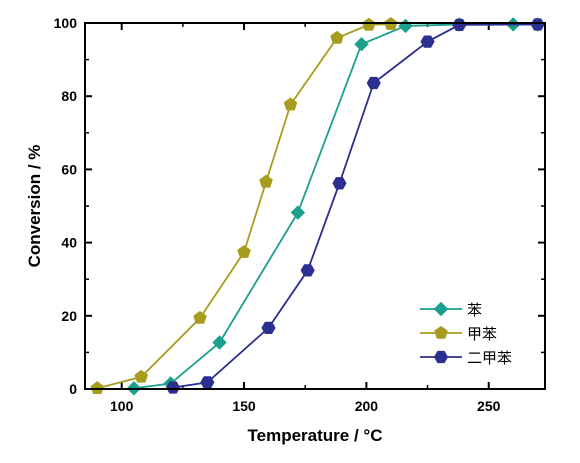 The height and width of the screenshot is (463, 580). What do you see at coordinates (474, 310) in the screenshot?
I see `legend-label: 苯` at bounding box center [474, 310].